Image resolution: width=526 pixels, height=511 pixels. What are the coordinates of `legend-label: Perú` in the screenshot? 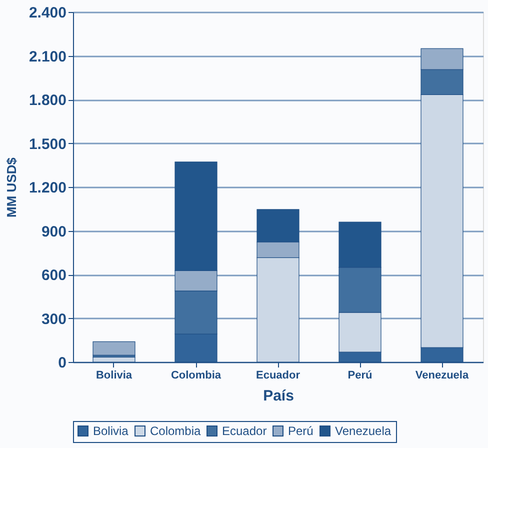 It's located at (301, 431).